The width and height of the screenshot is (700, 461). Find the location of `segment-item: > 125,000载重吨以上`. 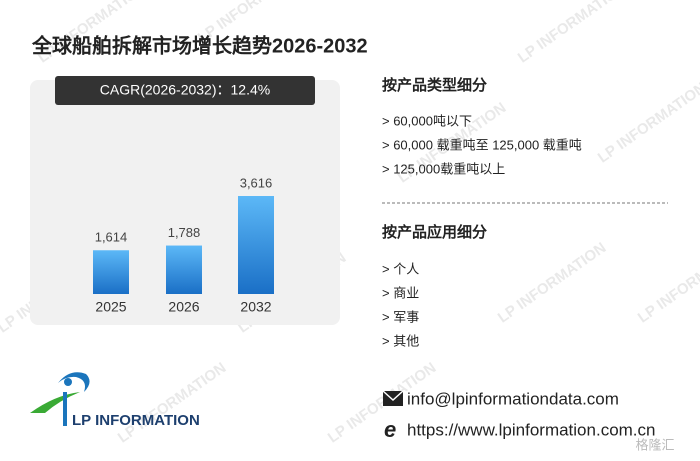

segment-item: > 125,000载重吨以上 is located at coordinates (443, 168).